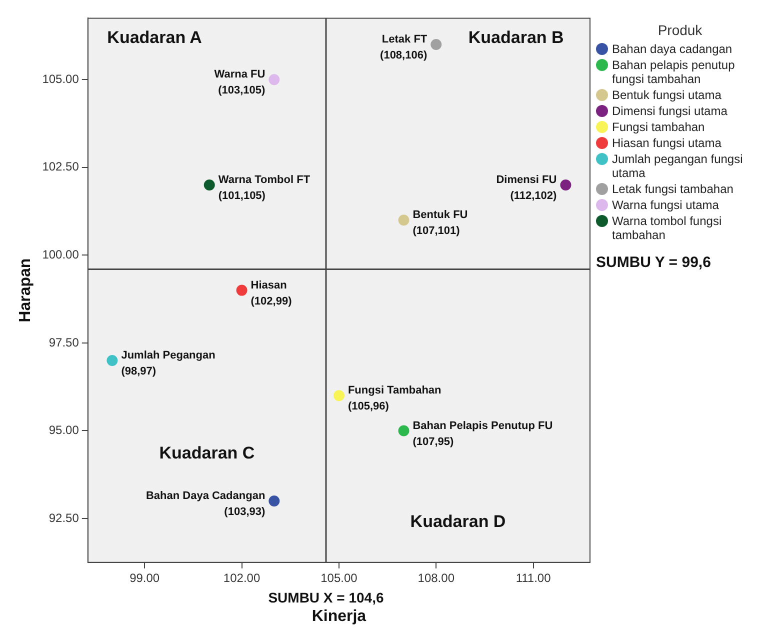 This screenshot has height=644, width=778. I want to click on annotation: Bahan Pelapis Penutup FU (107,95), so click(482, 434).